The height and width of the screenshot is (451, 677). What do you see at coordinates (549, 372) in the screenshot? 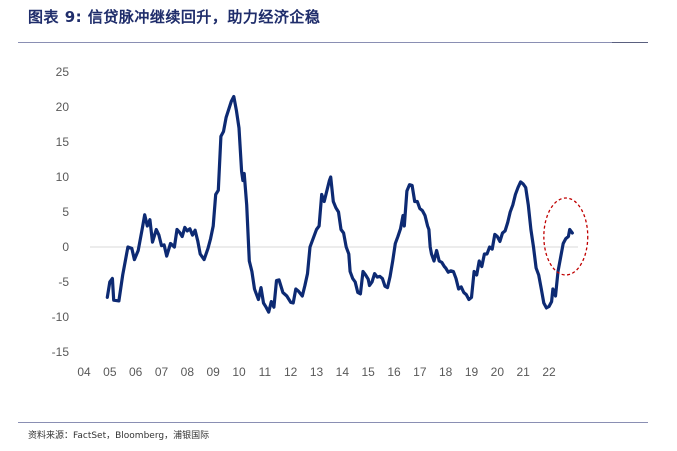
I see `x-tick-label: 22` at bounding box center [549, 372].